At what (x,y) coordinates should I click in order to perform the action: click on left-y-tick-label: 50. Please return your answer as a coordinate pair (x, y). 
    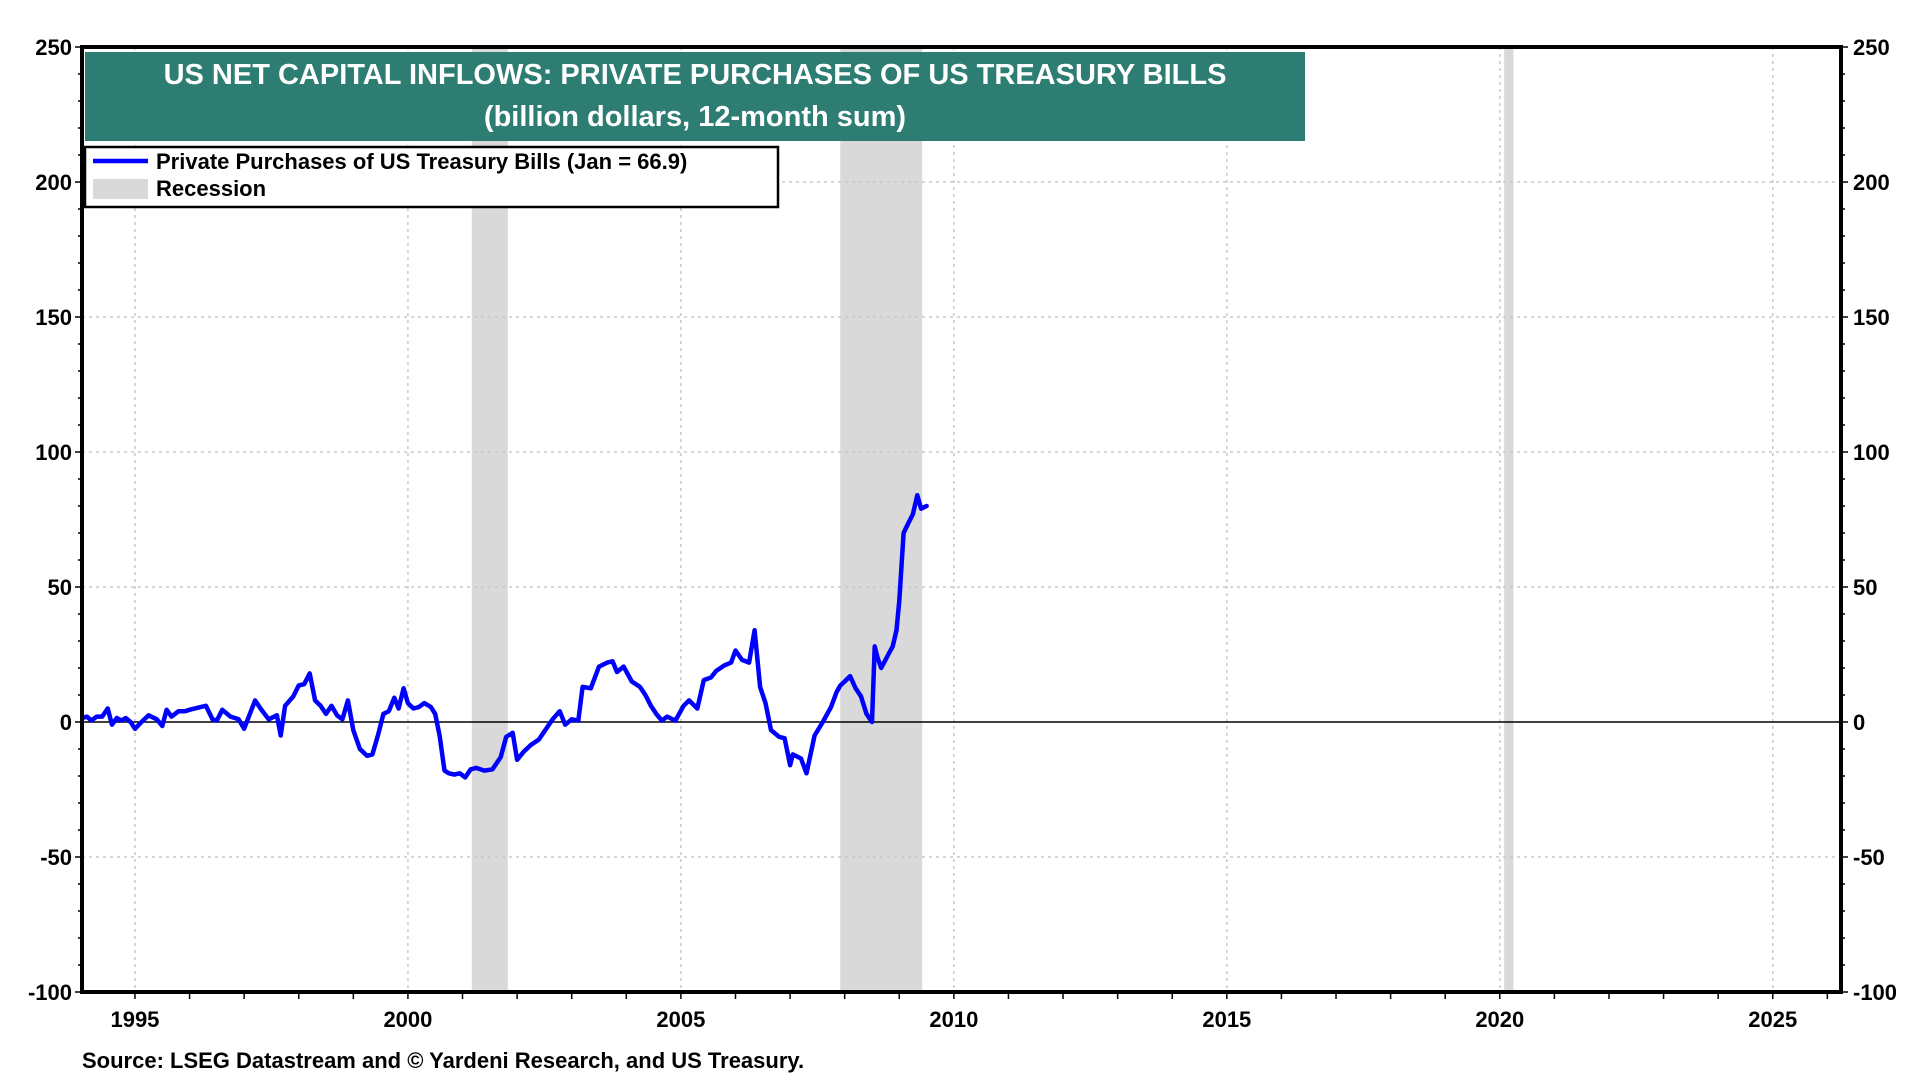
    Looking at the image, I should click on (60, 587).